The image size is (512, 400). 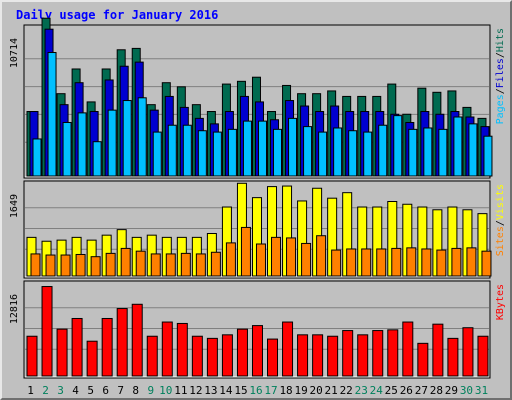 I want to click on series-legend-kbytes: KBytes, so click(x=500, y=302).